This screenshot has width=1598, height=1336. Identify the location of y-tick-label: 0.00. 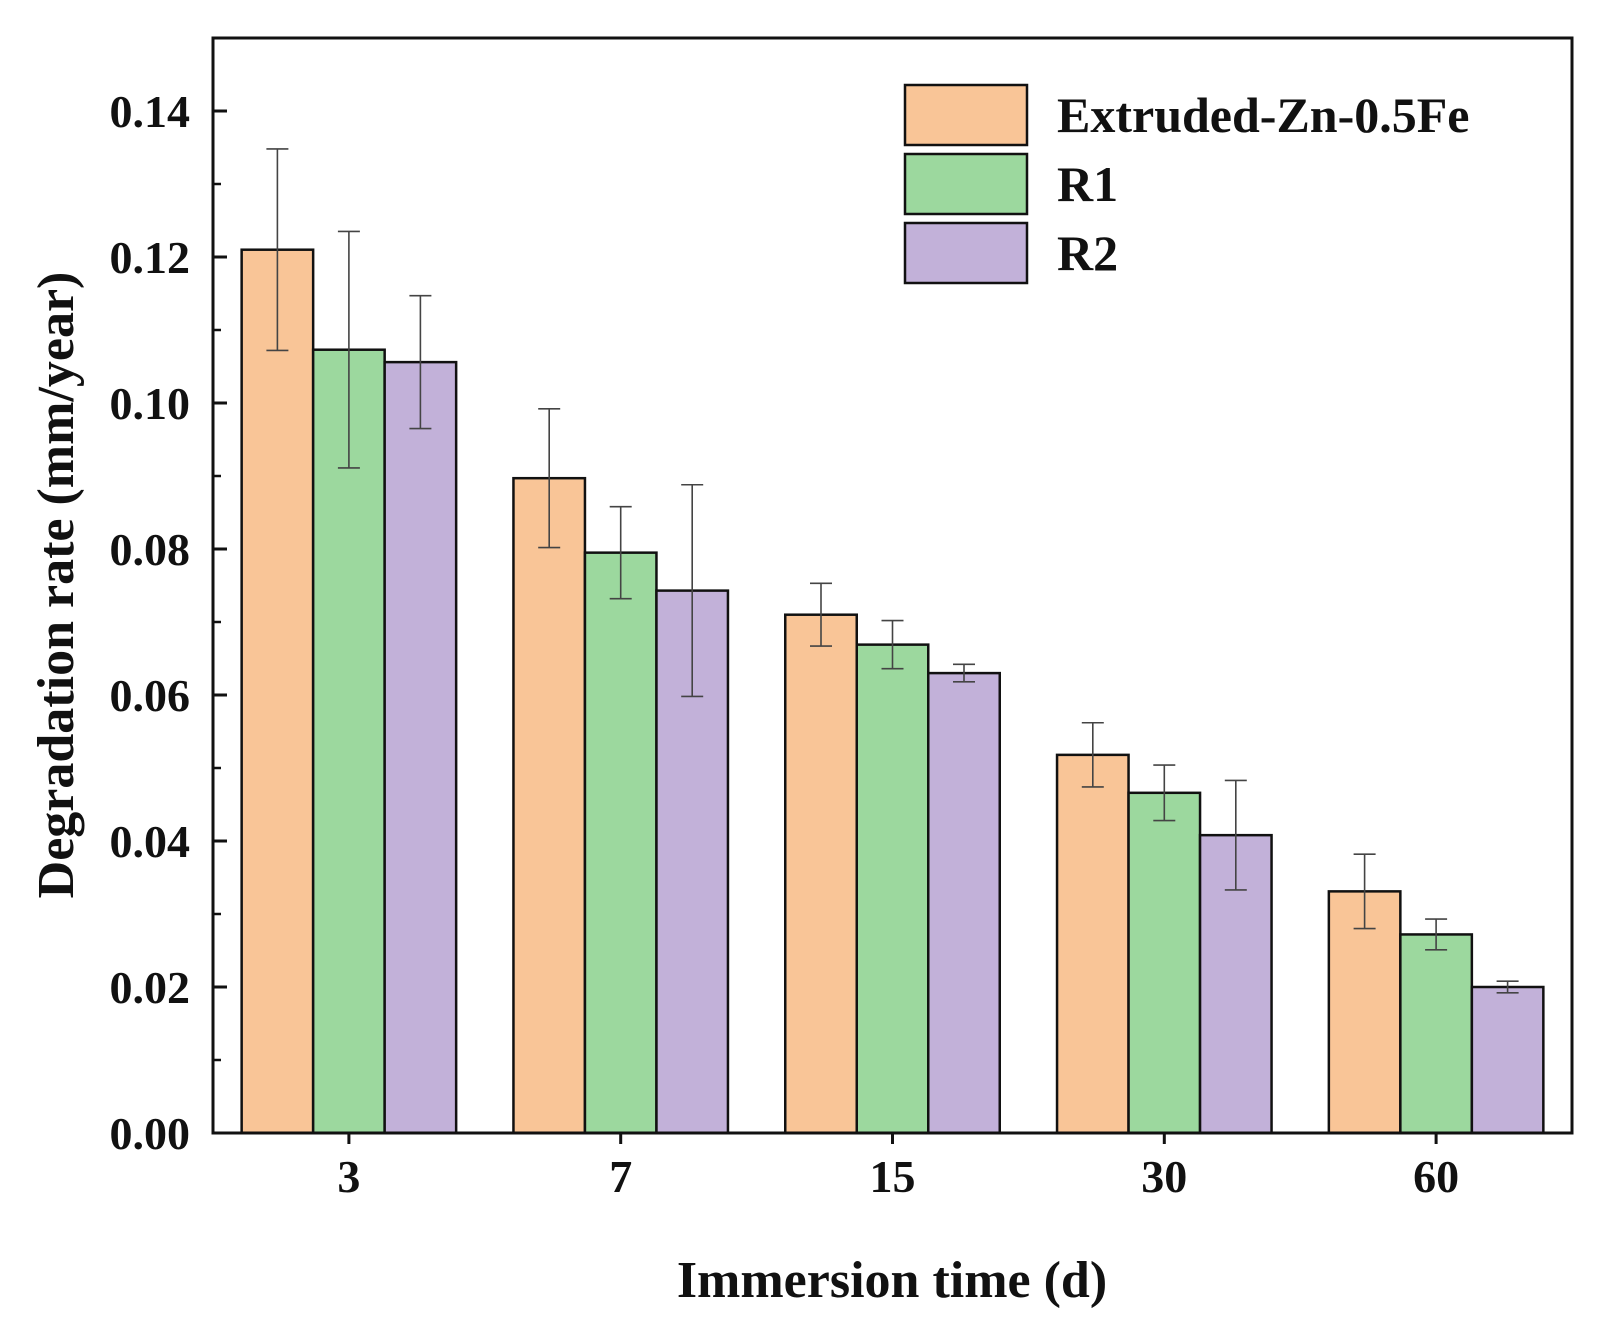
(150, 1133).